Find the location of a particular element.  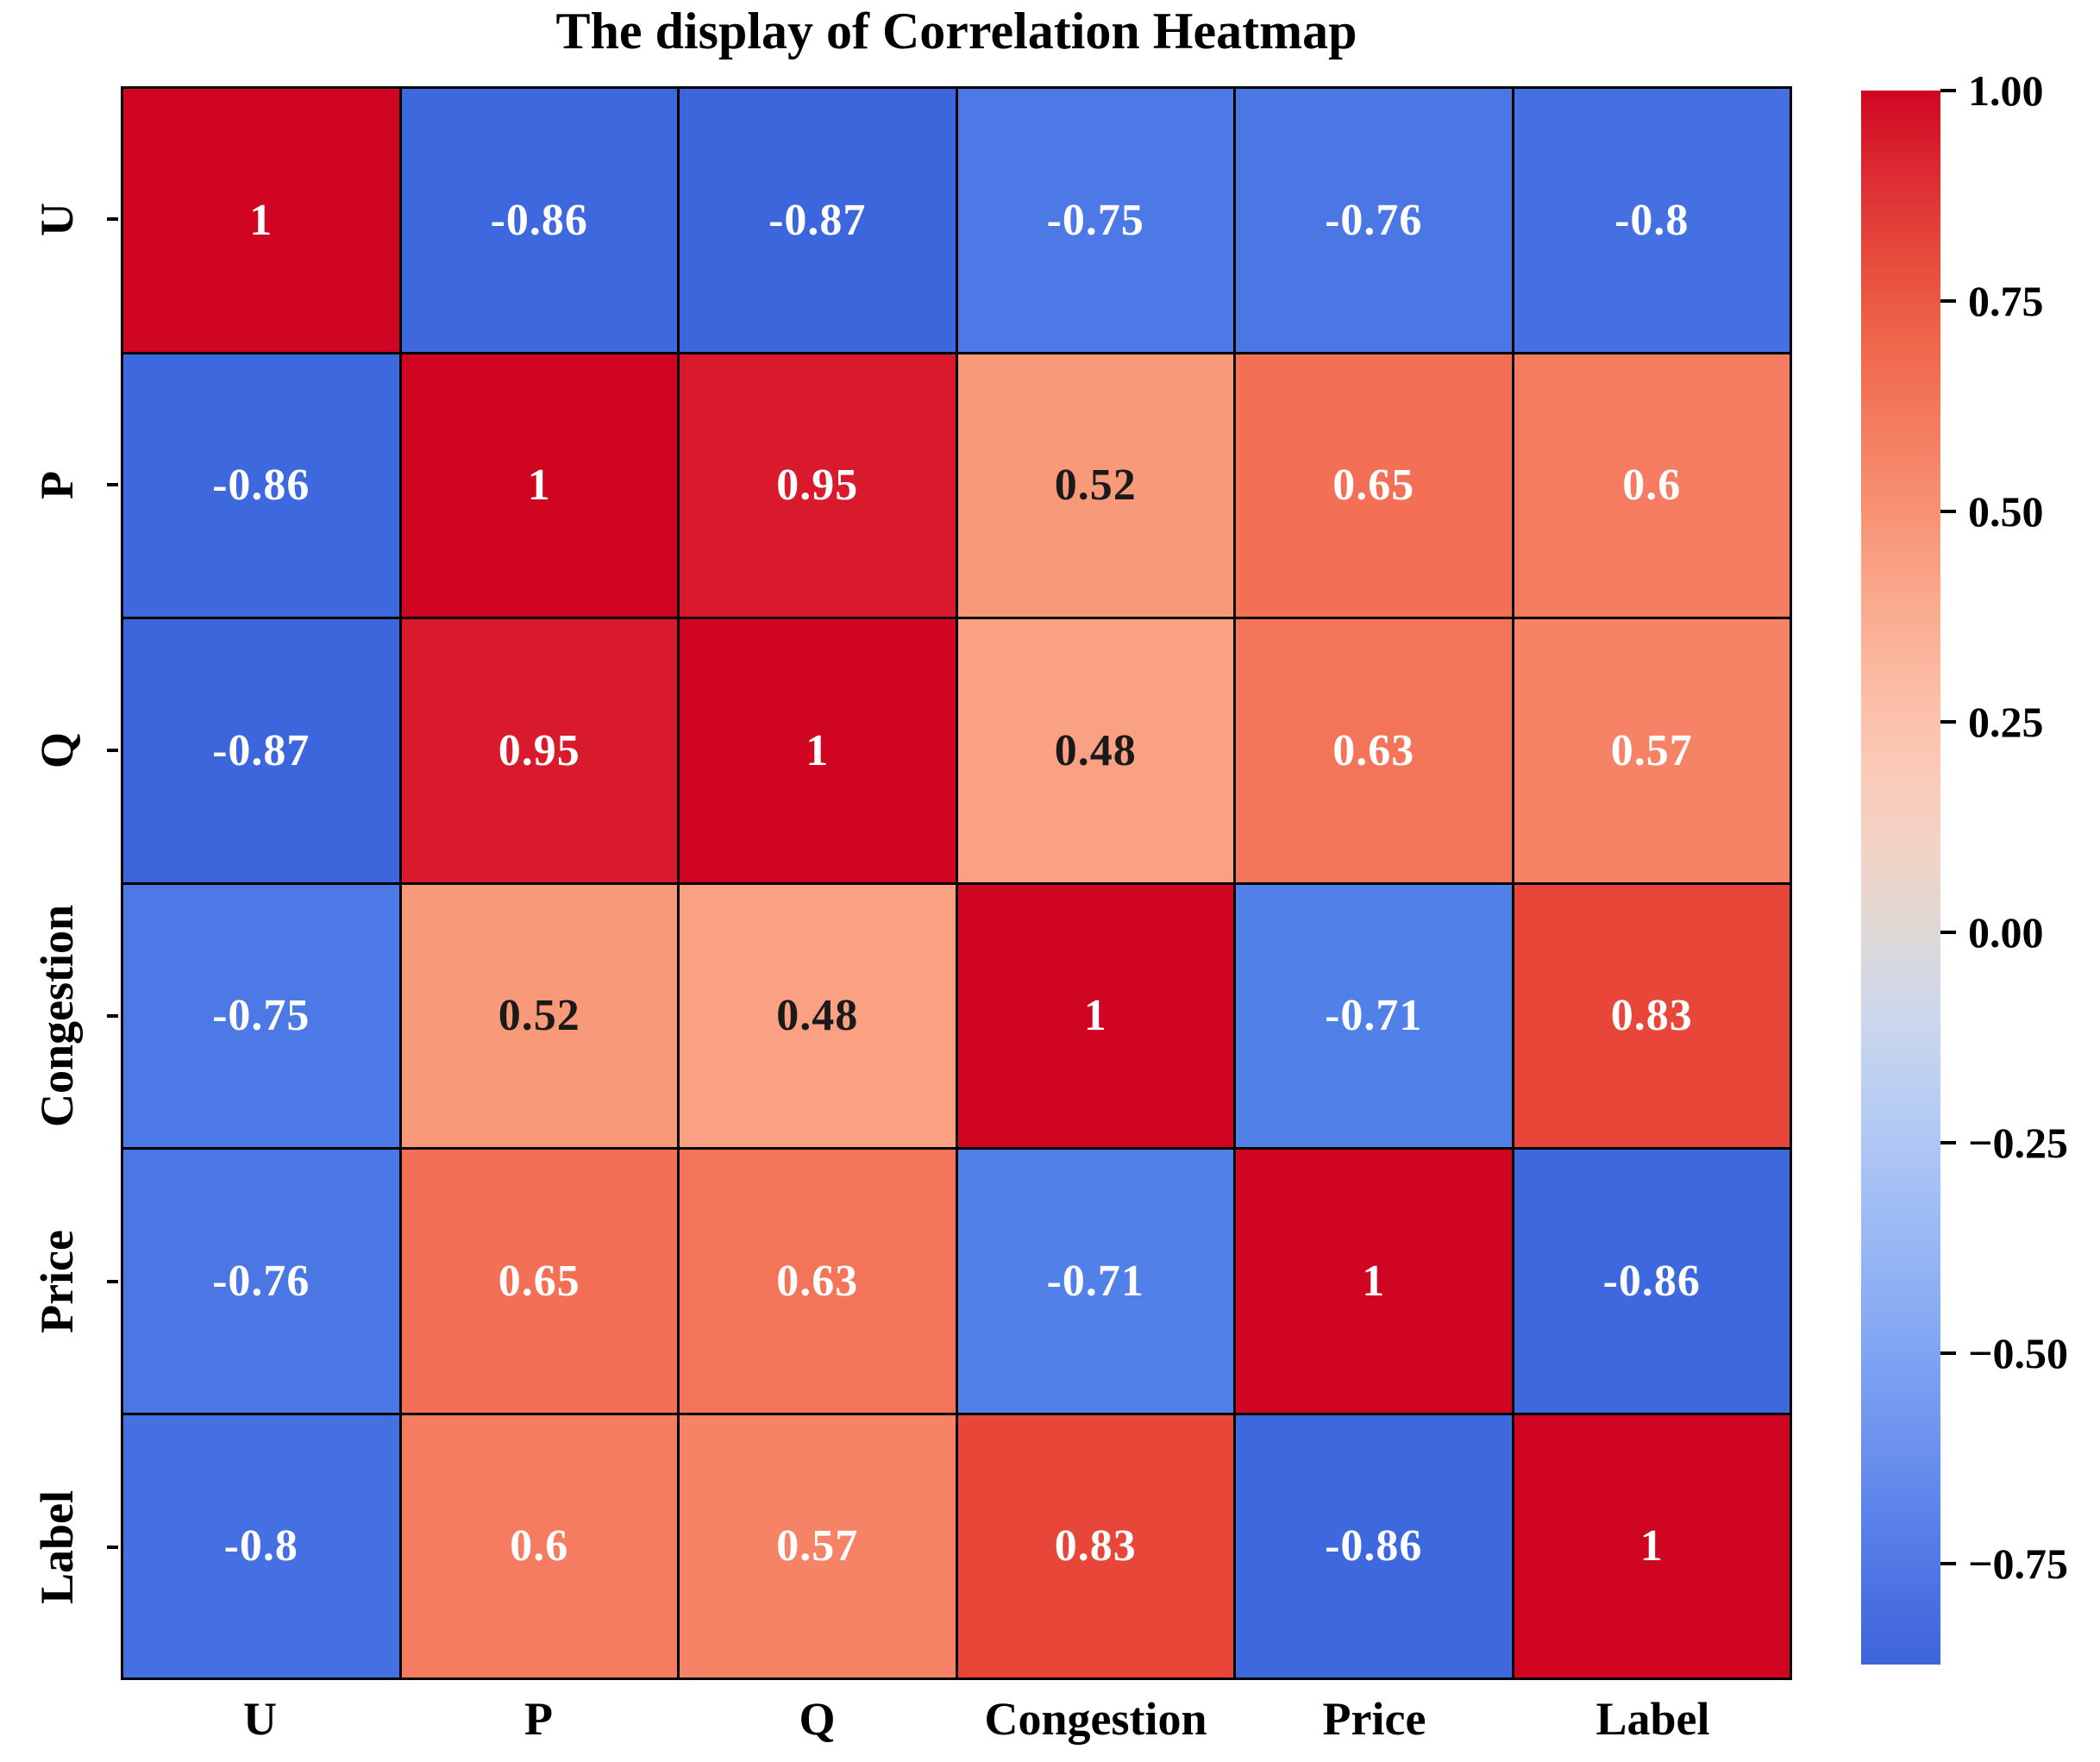

y-axis-label-text: P is located at coordinates (57, 484).